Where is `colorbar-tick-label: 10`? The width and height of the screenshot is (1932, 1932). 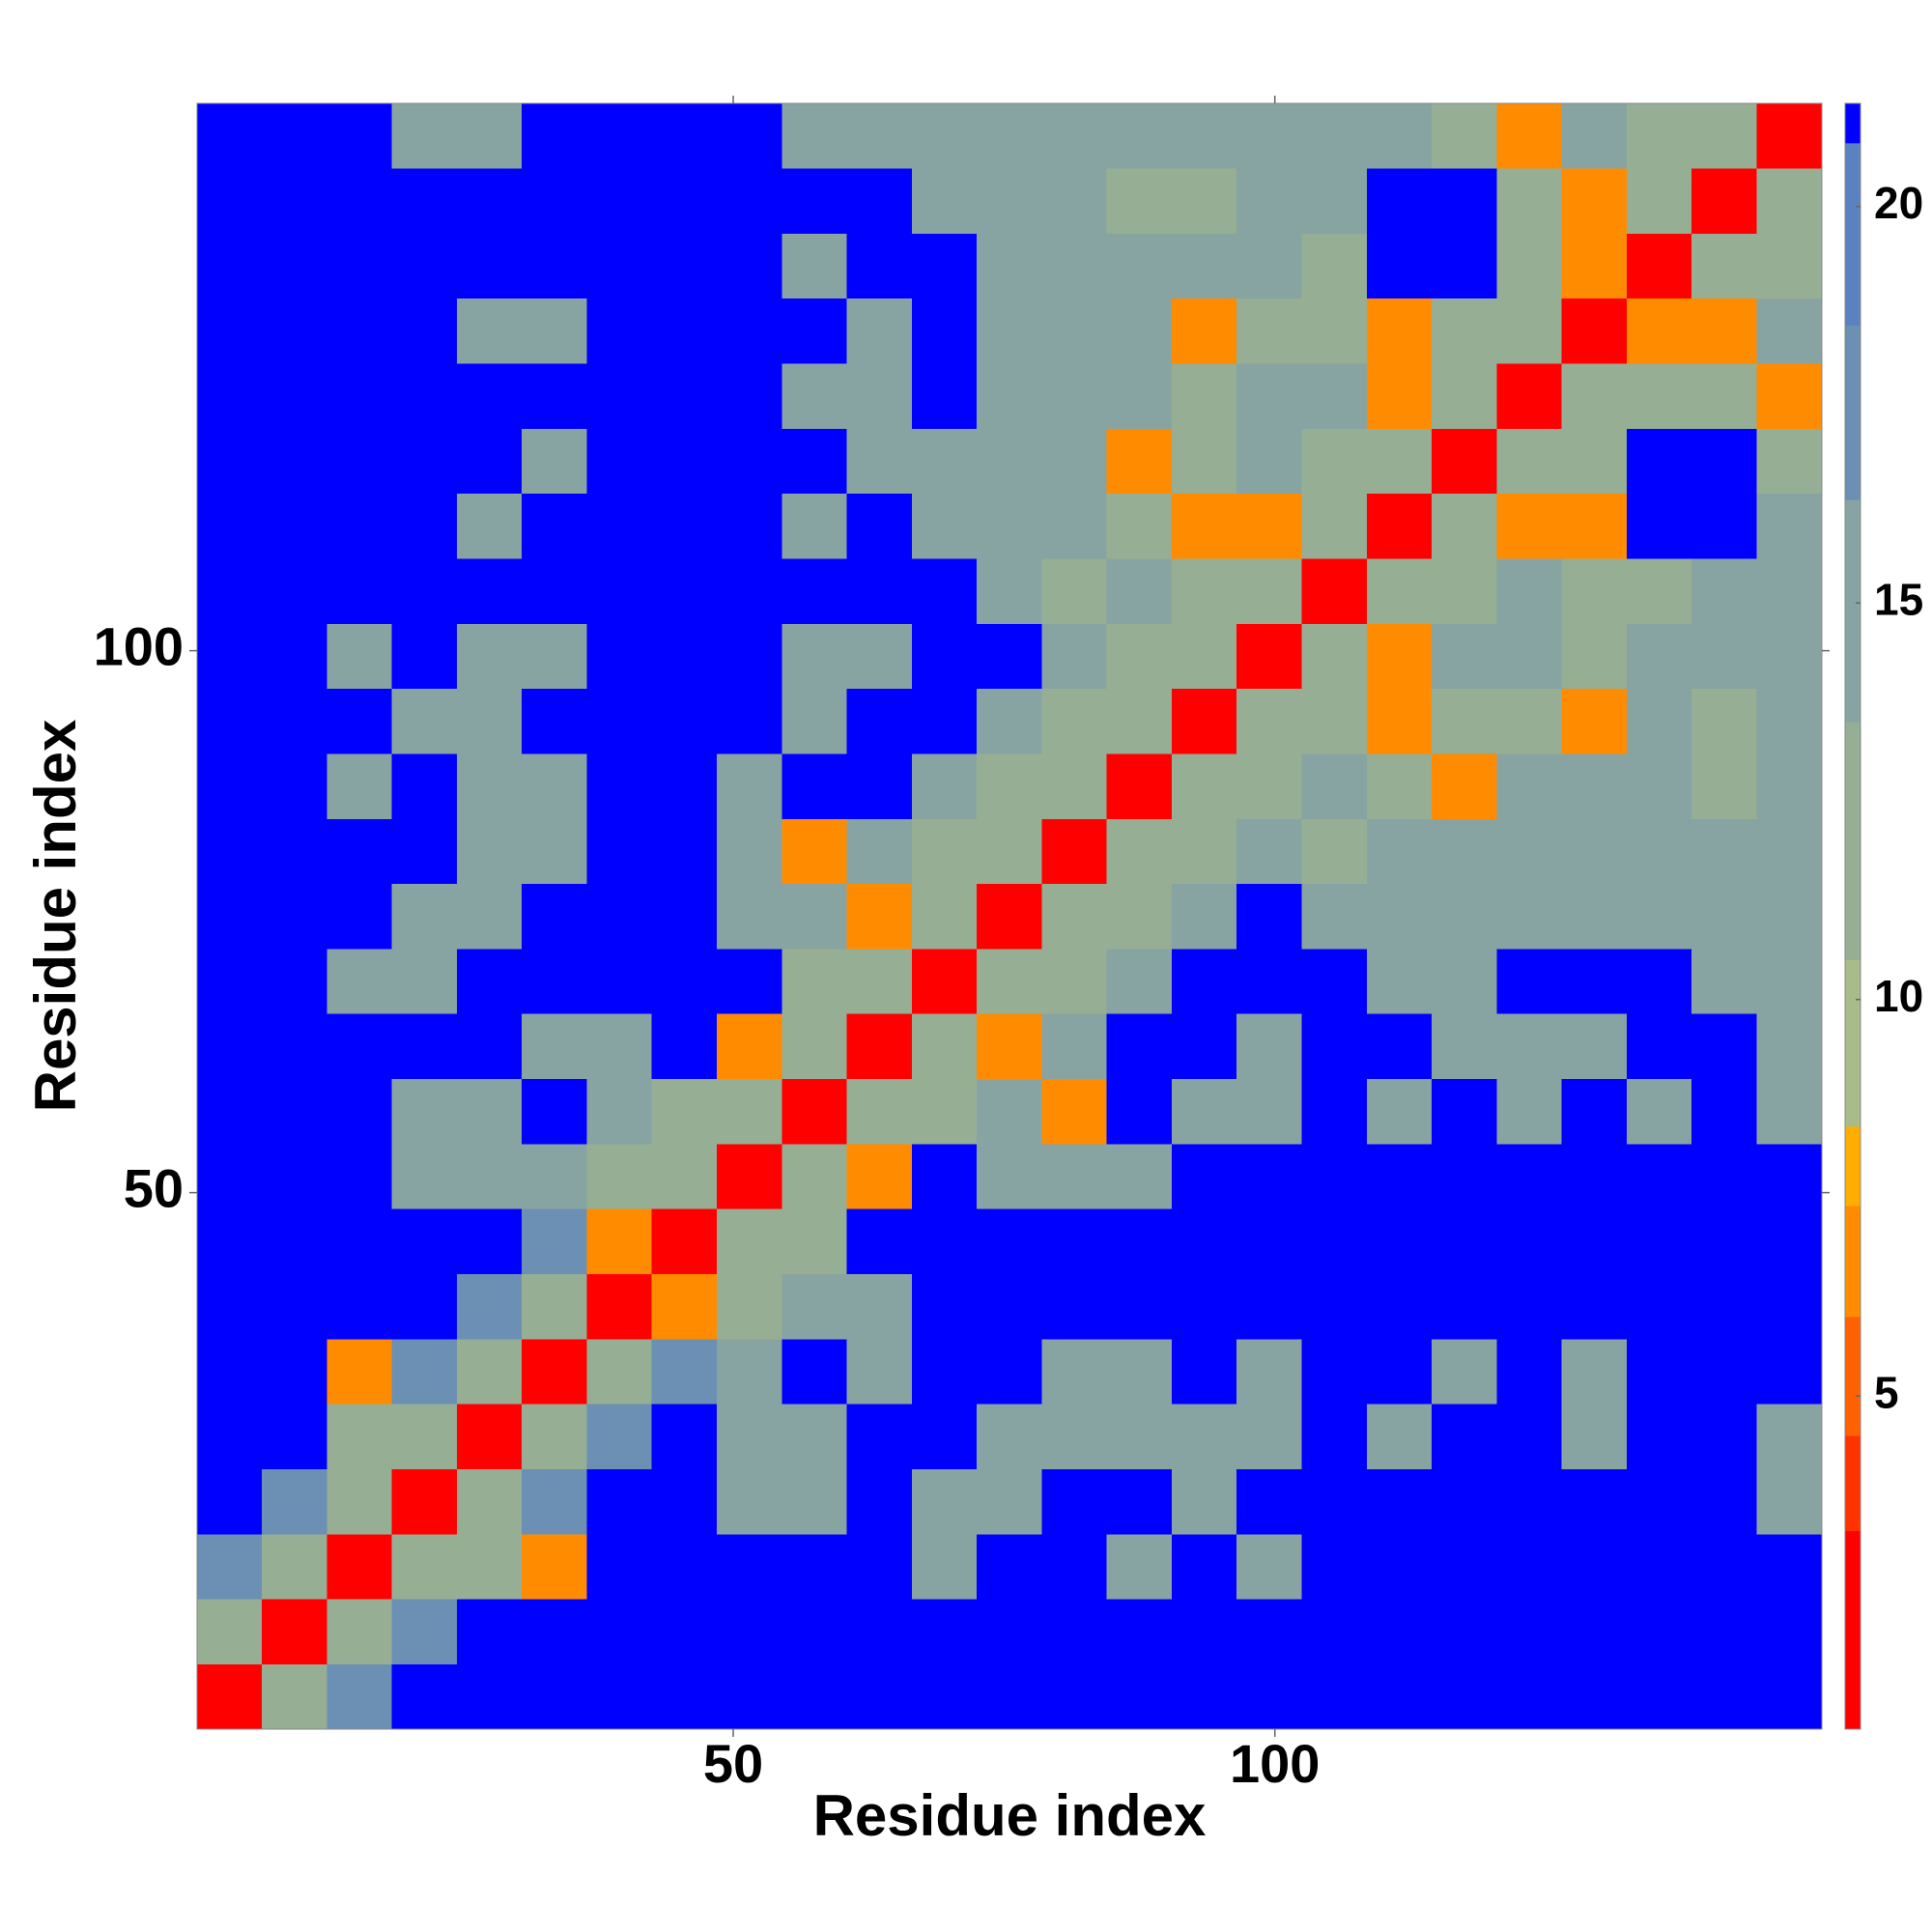 colorbar-tick-label: 10 is located at coordinates (1898, 996).